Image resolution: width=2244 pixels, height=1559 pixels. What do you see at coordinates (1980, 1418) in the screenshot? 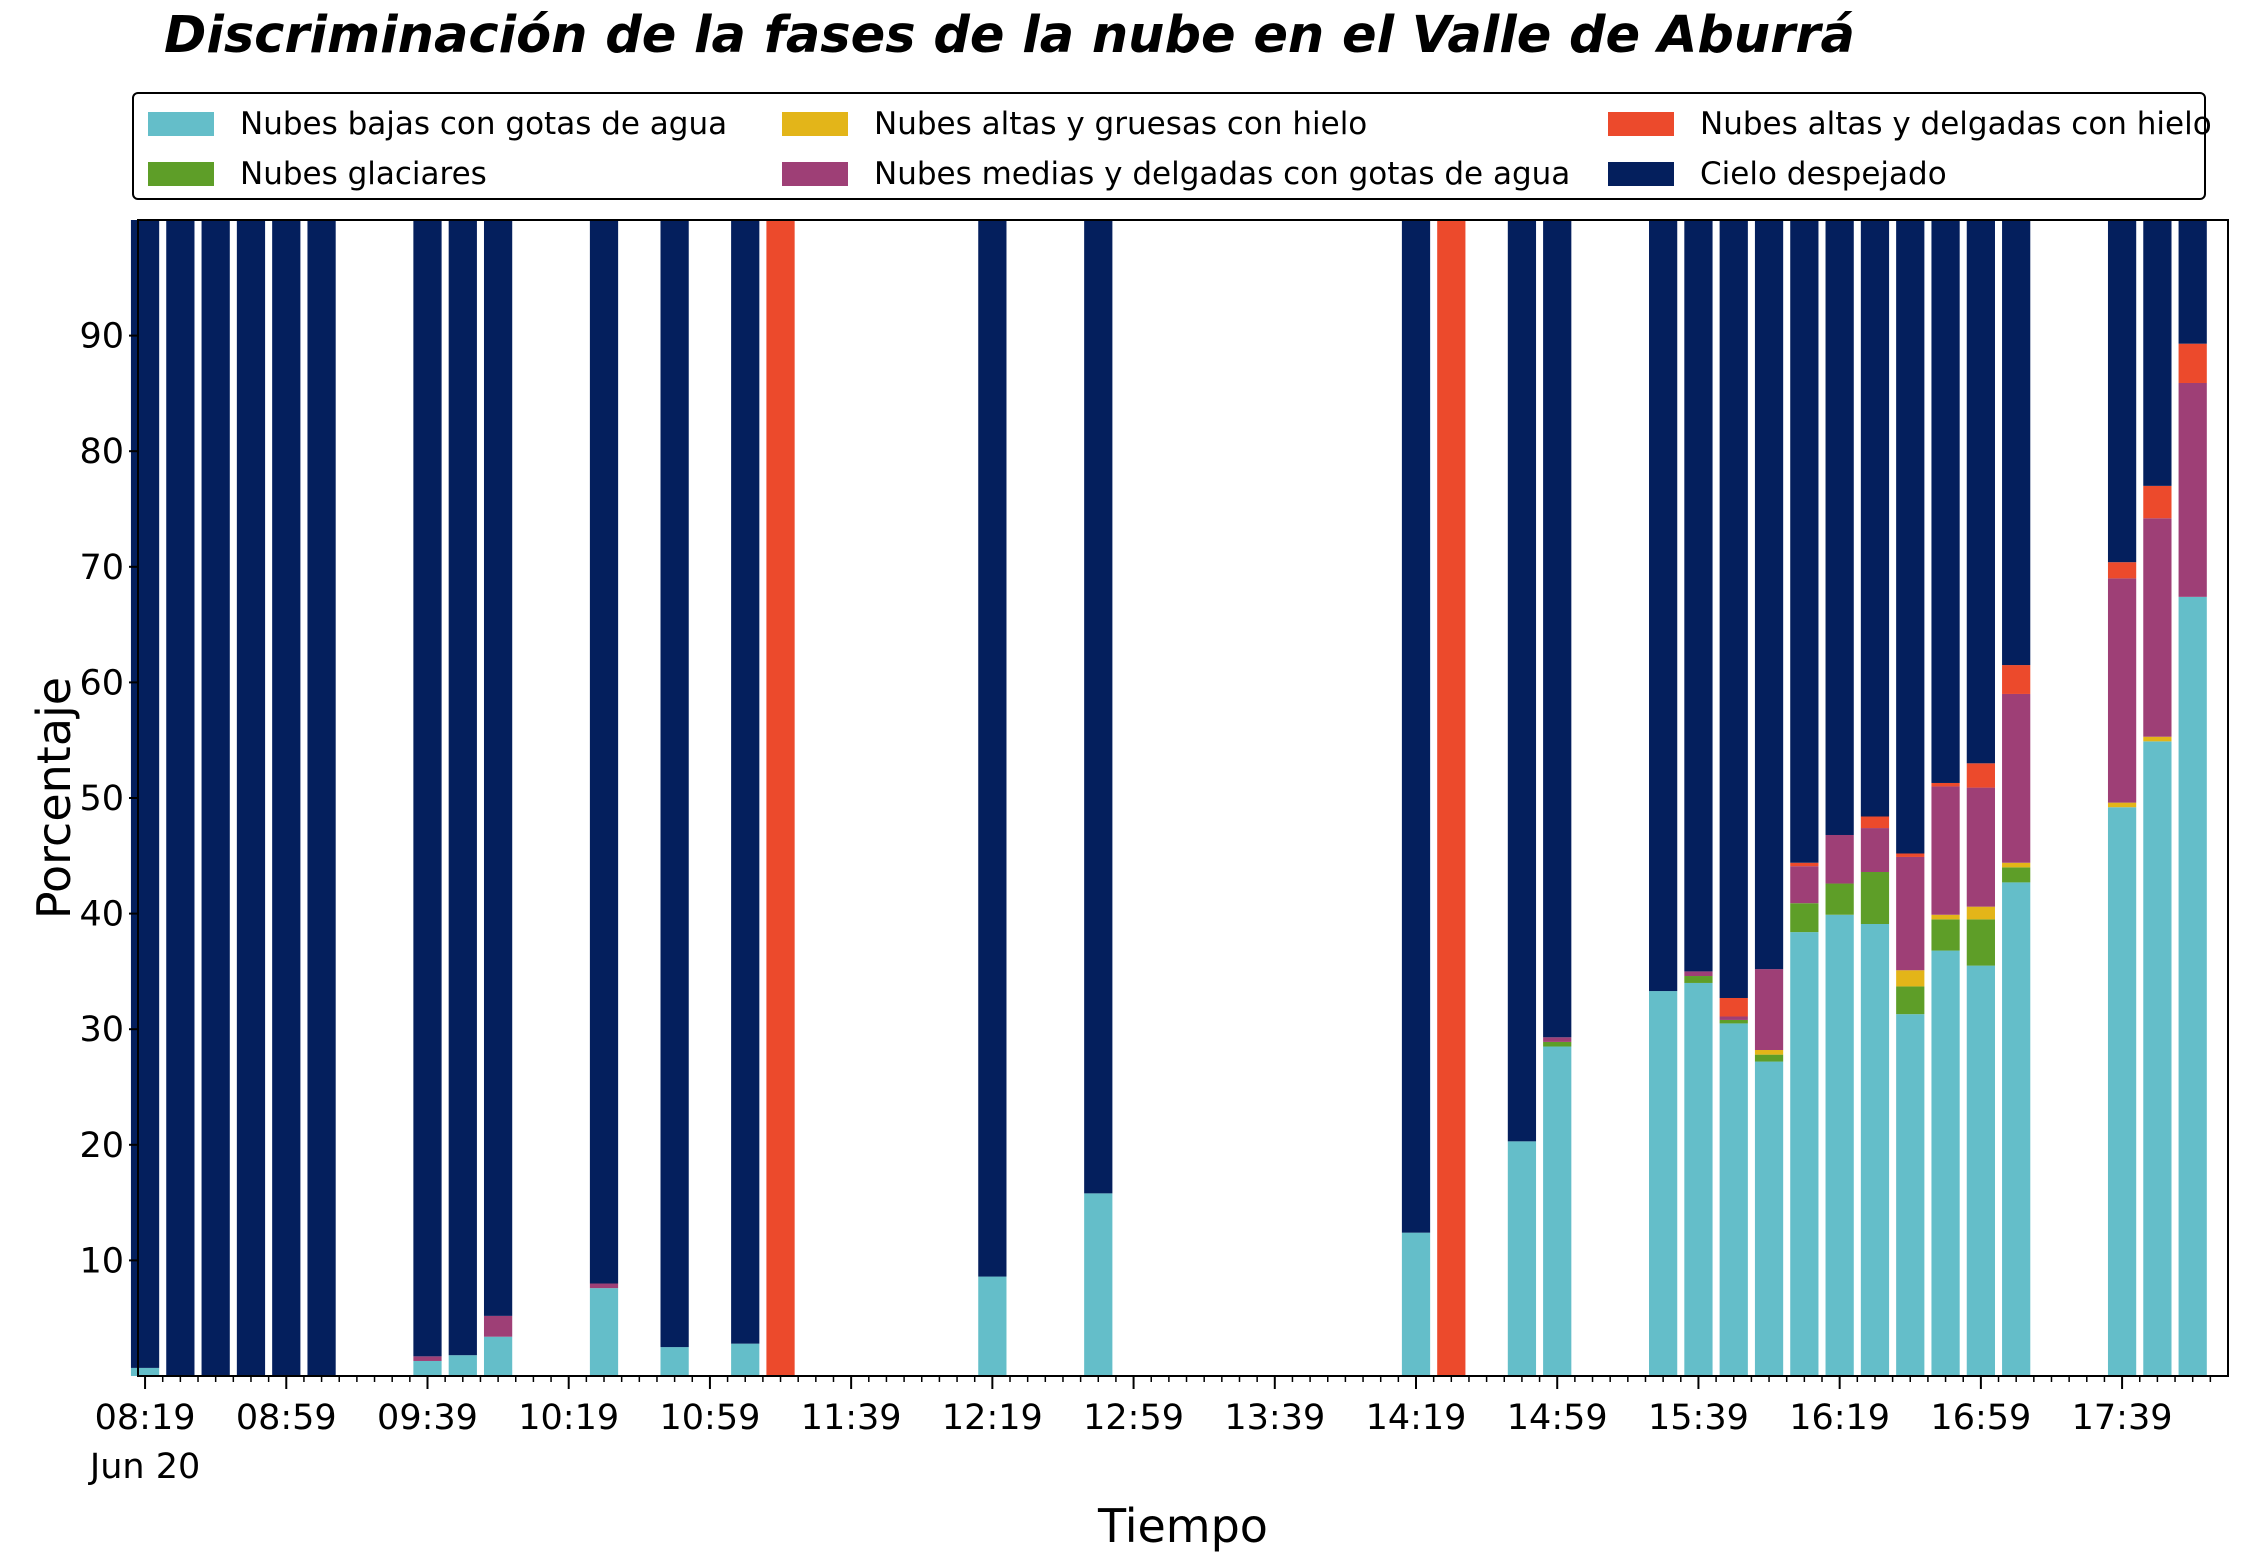
I see `x-tick-label: 16:59` at bounding box center [1980, 1418].